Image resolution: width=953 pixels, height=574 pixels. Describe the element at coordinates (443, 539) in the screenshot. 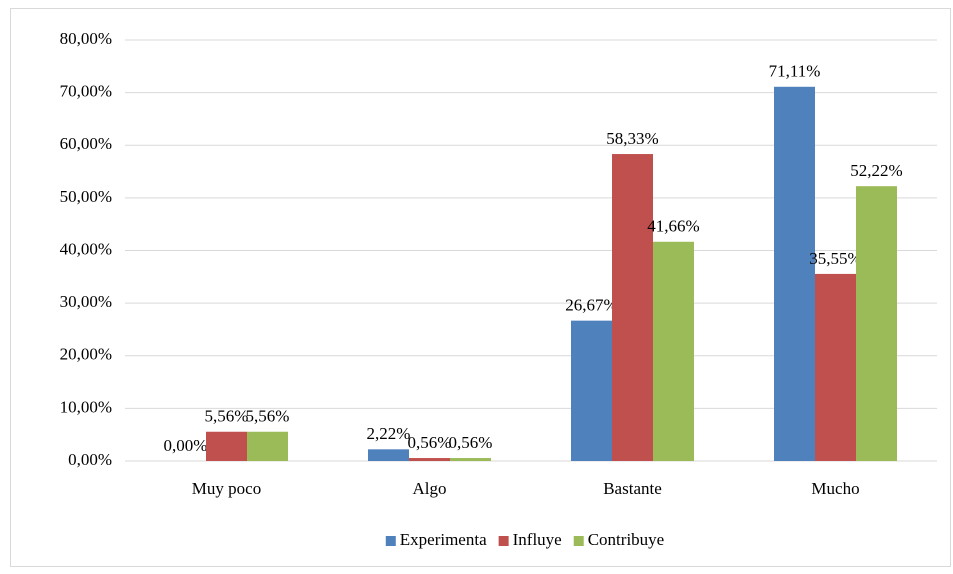

I see `legend-label: Experimenta` at that location.